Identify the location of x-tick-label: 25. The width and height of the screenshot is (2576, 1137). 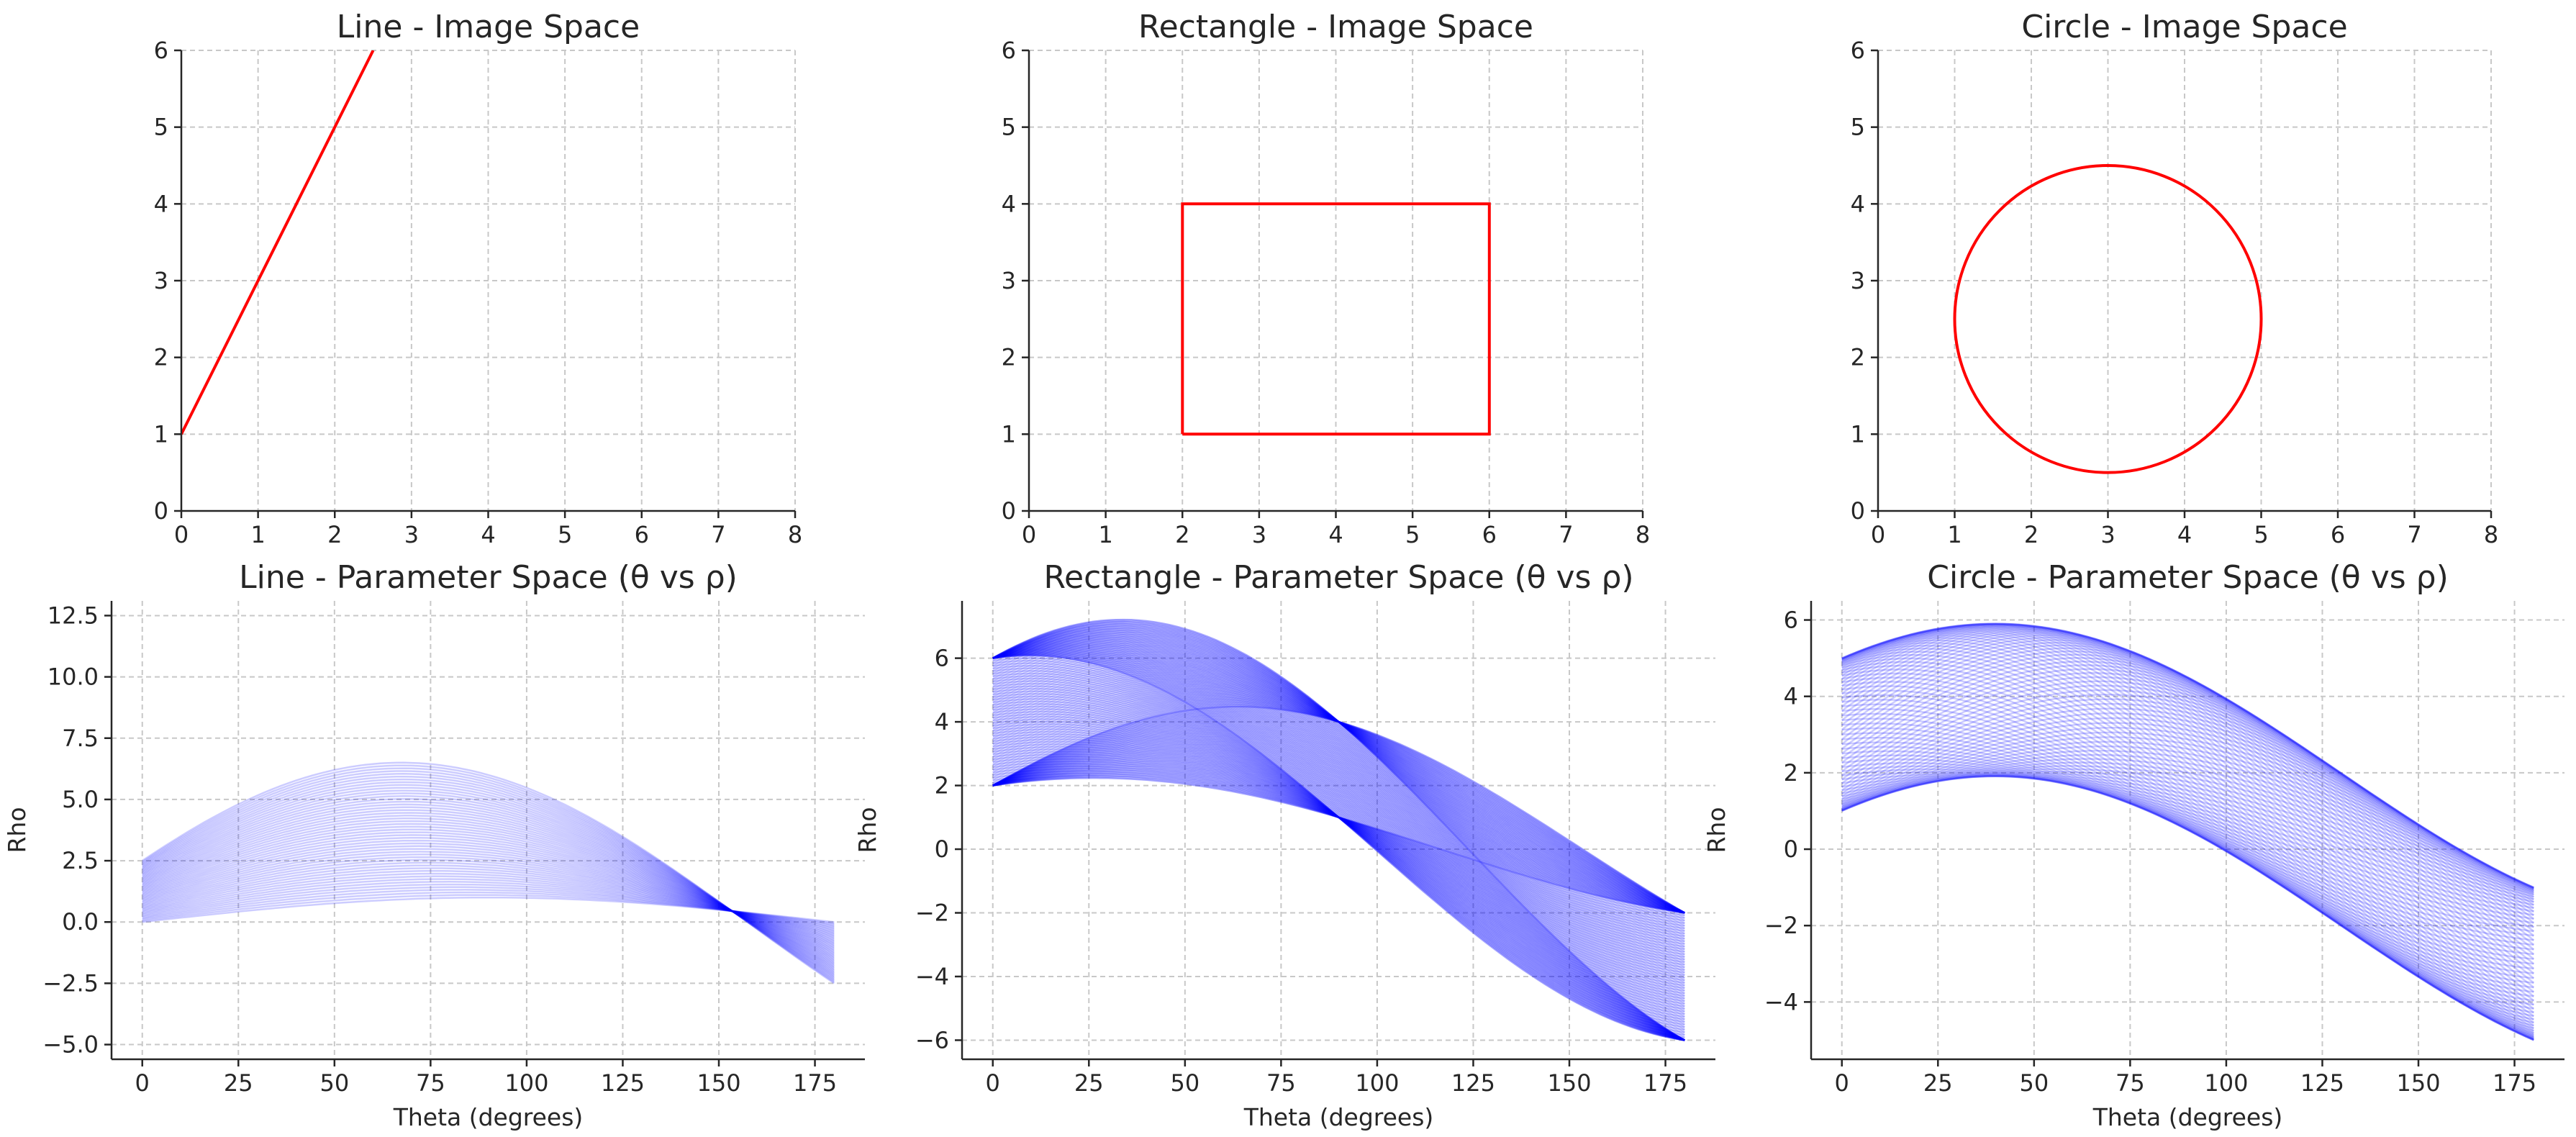
(238, 1083).